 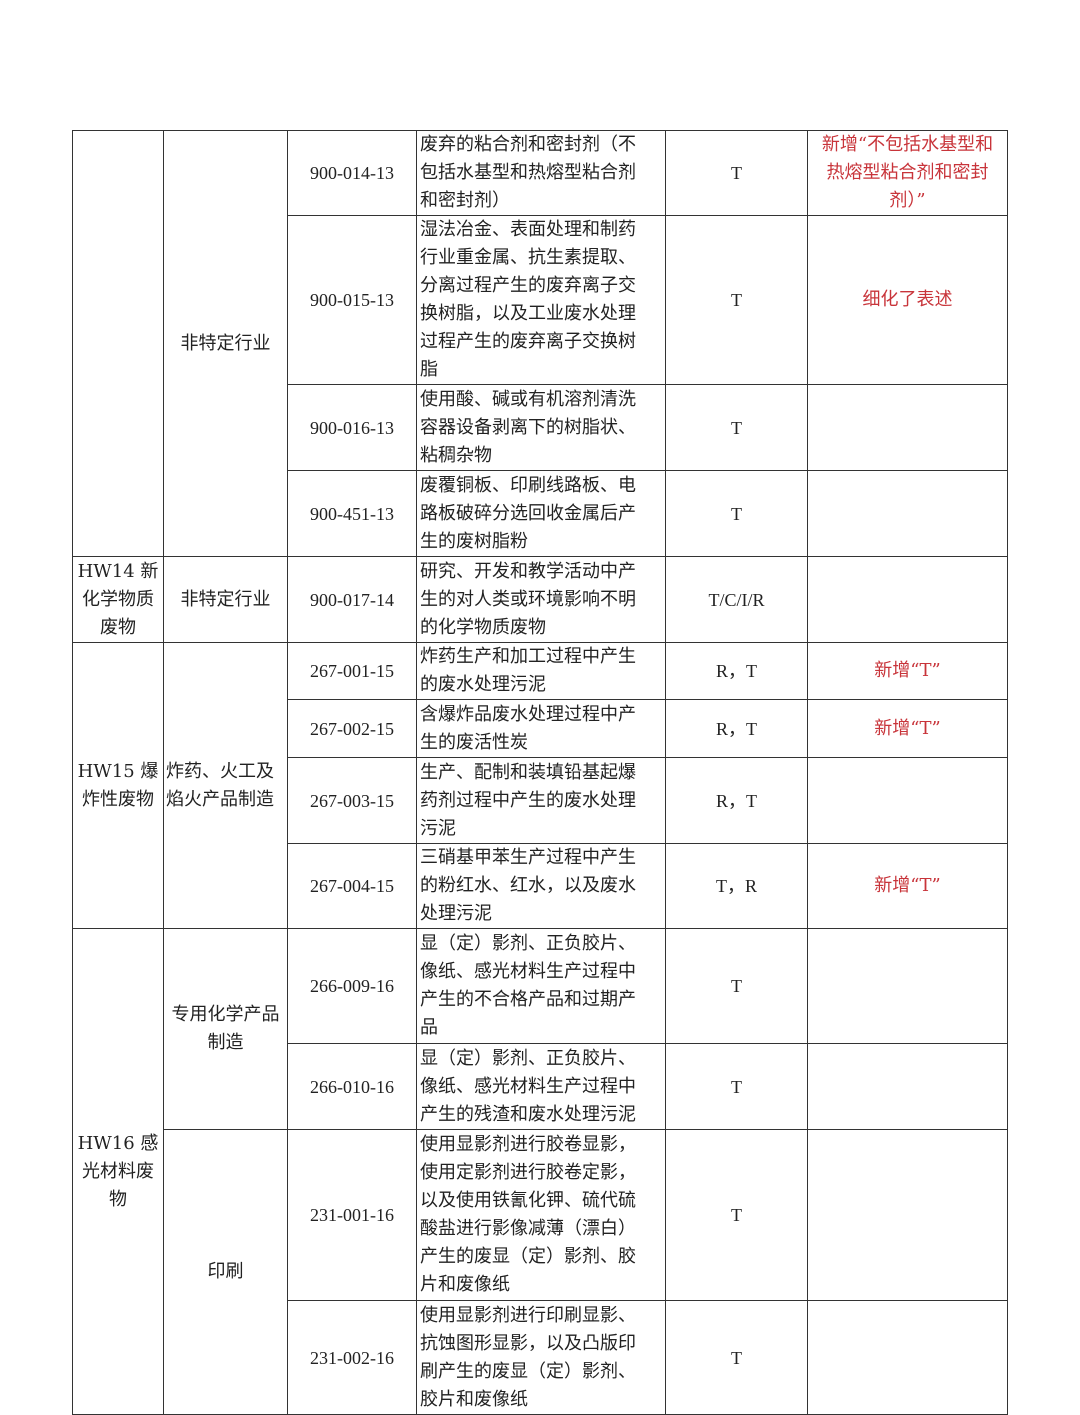 I want to click on code-cell: 267-002-15, so click(x=352, y=728).